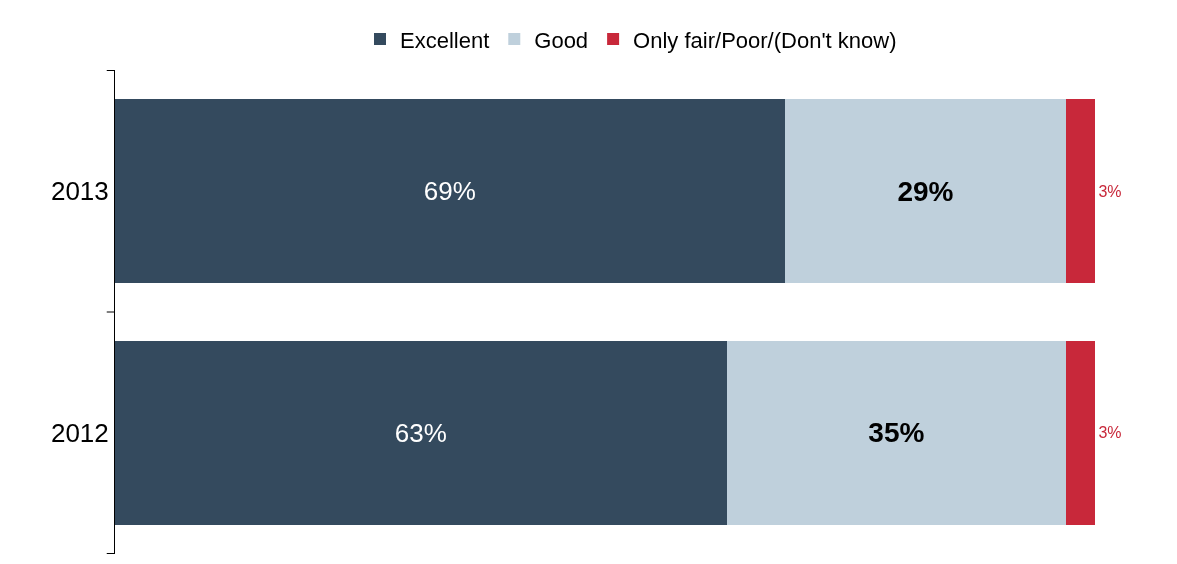  I want to click on data-label: 63%, so click(420, 432).